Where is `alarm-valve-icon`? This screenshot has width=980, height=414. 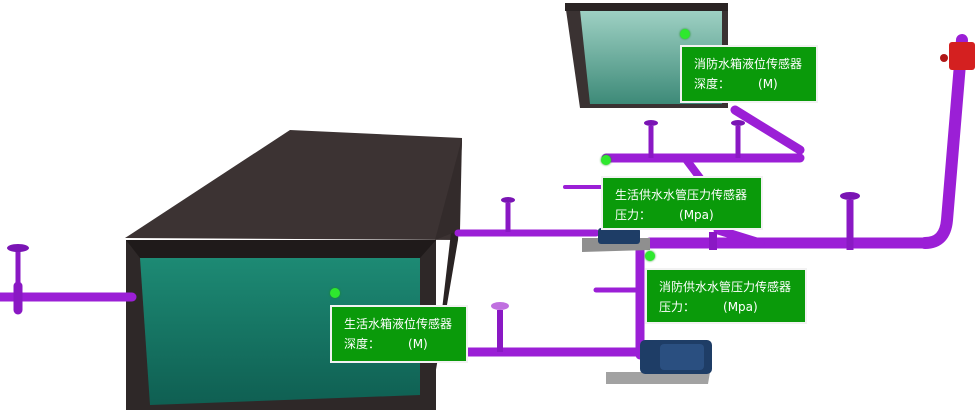
alarm-valve-icon is located at coordinates (957, 56).